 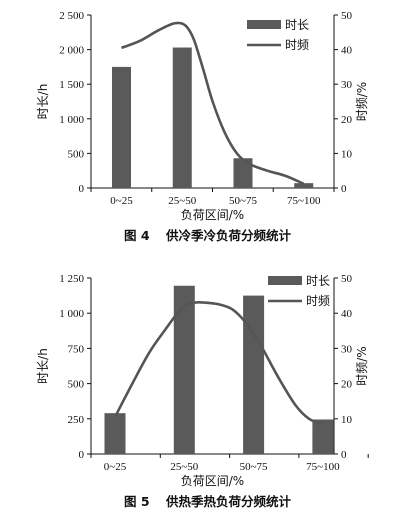 What do you see at coordinates (71, 51) in the screenshot?
I see `chart-4-left-tick-label: 2 000` at bounding box center [71, 51].